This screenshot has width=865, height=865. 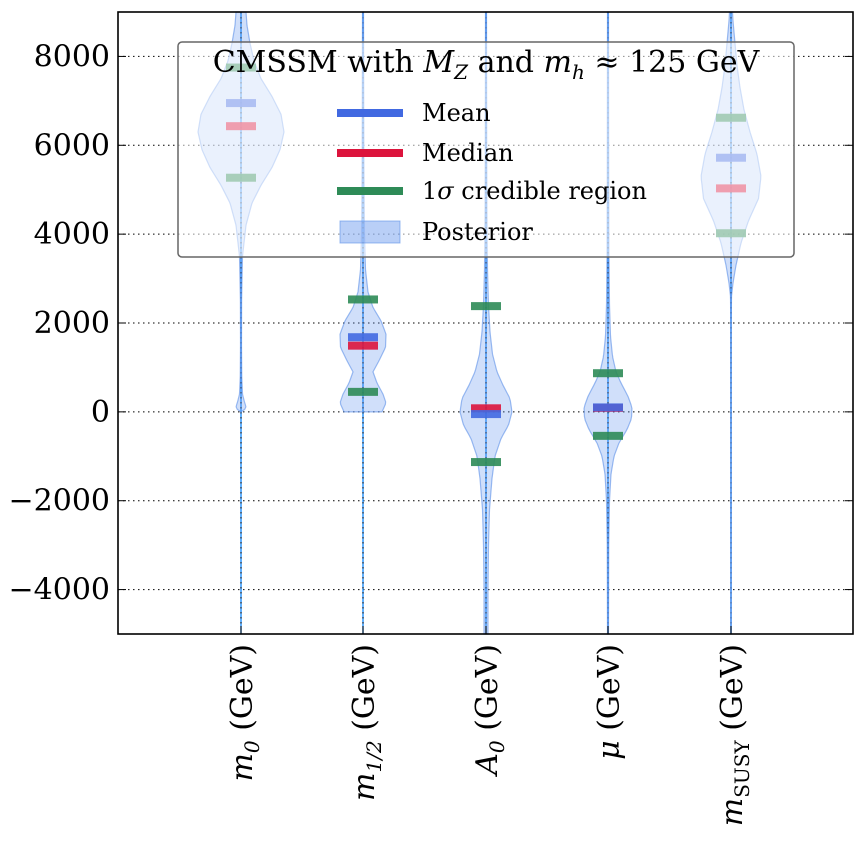 What do you see at coordinates (59, 590) in the screenshot?
I see `y-tick-label: −4000` at bounding box center [59, 590].